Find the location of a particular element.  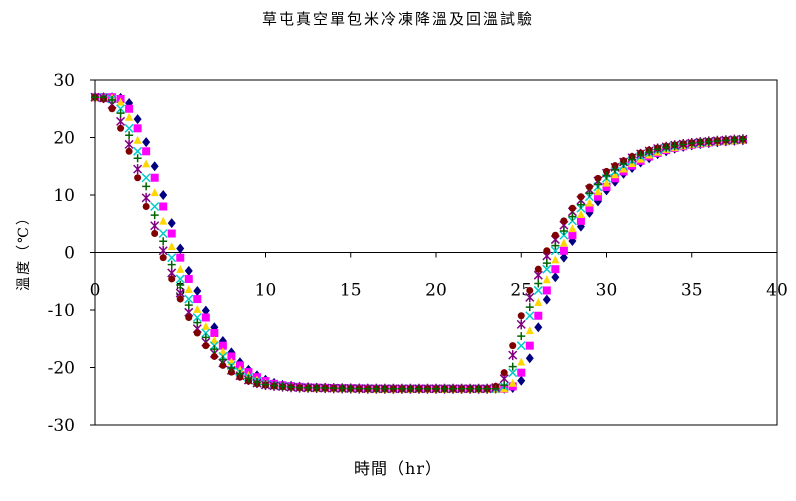

x-tick-label: 20 is located at coordinates (436, 291).